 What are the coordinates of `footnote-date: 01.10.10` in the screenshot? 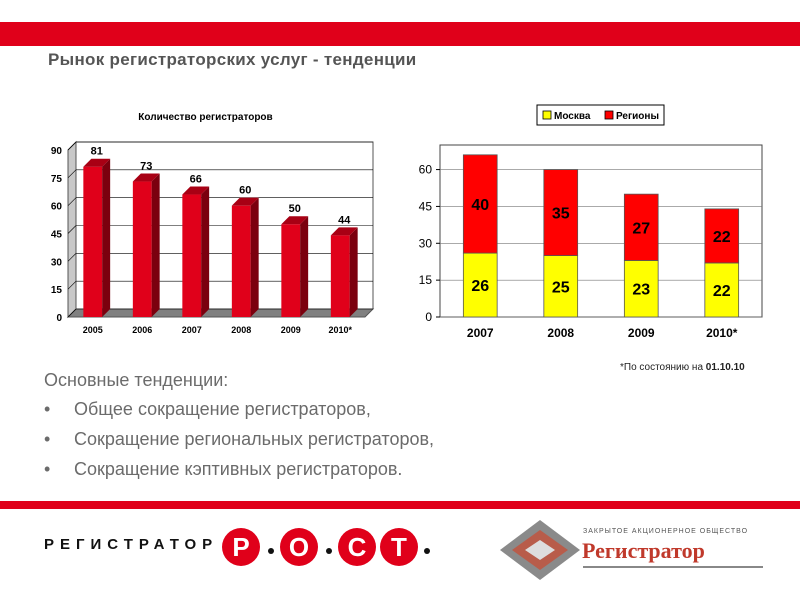 It's located at (725, 367).